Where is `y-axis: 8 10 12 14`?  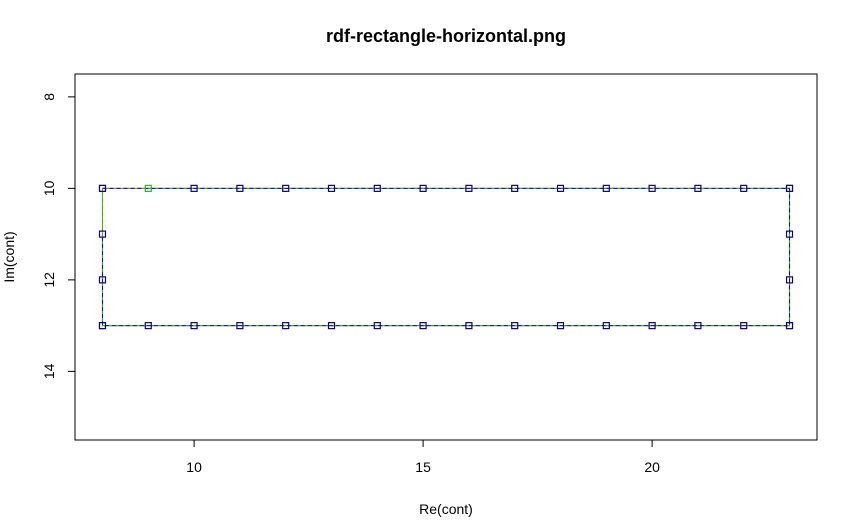 y-axis: 8 10 12 14 is located at coordinates (58, 236).